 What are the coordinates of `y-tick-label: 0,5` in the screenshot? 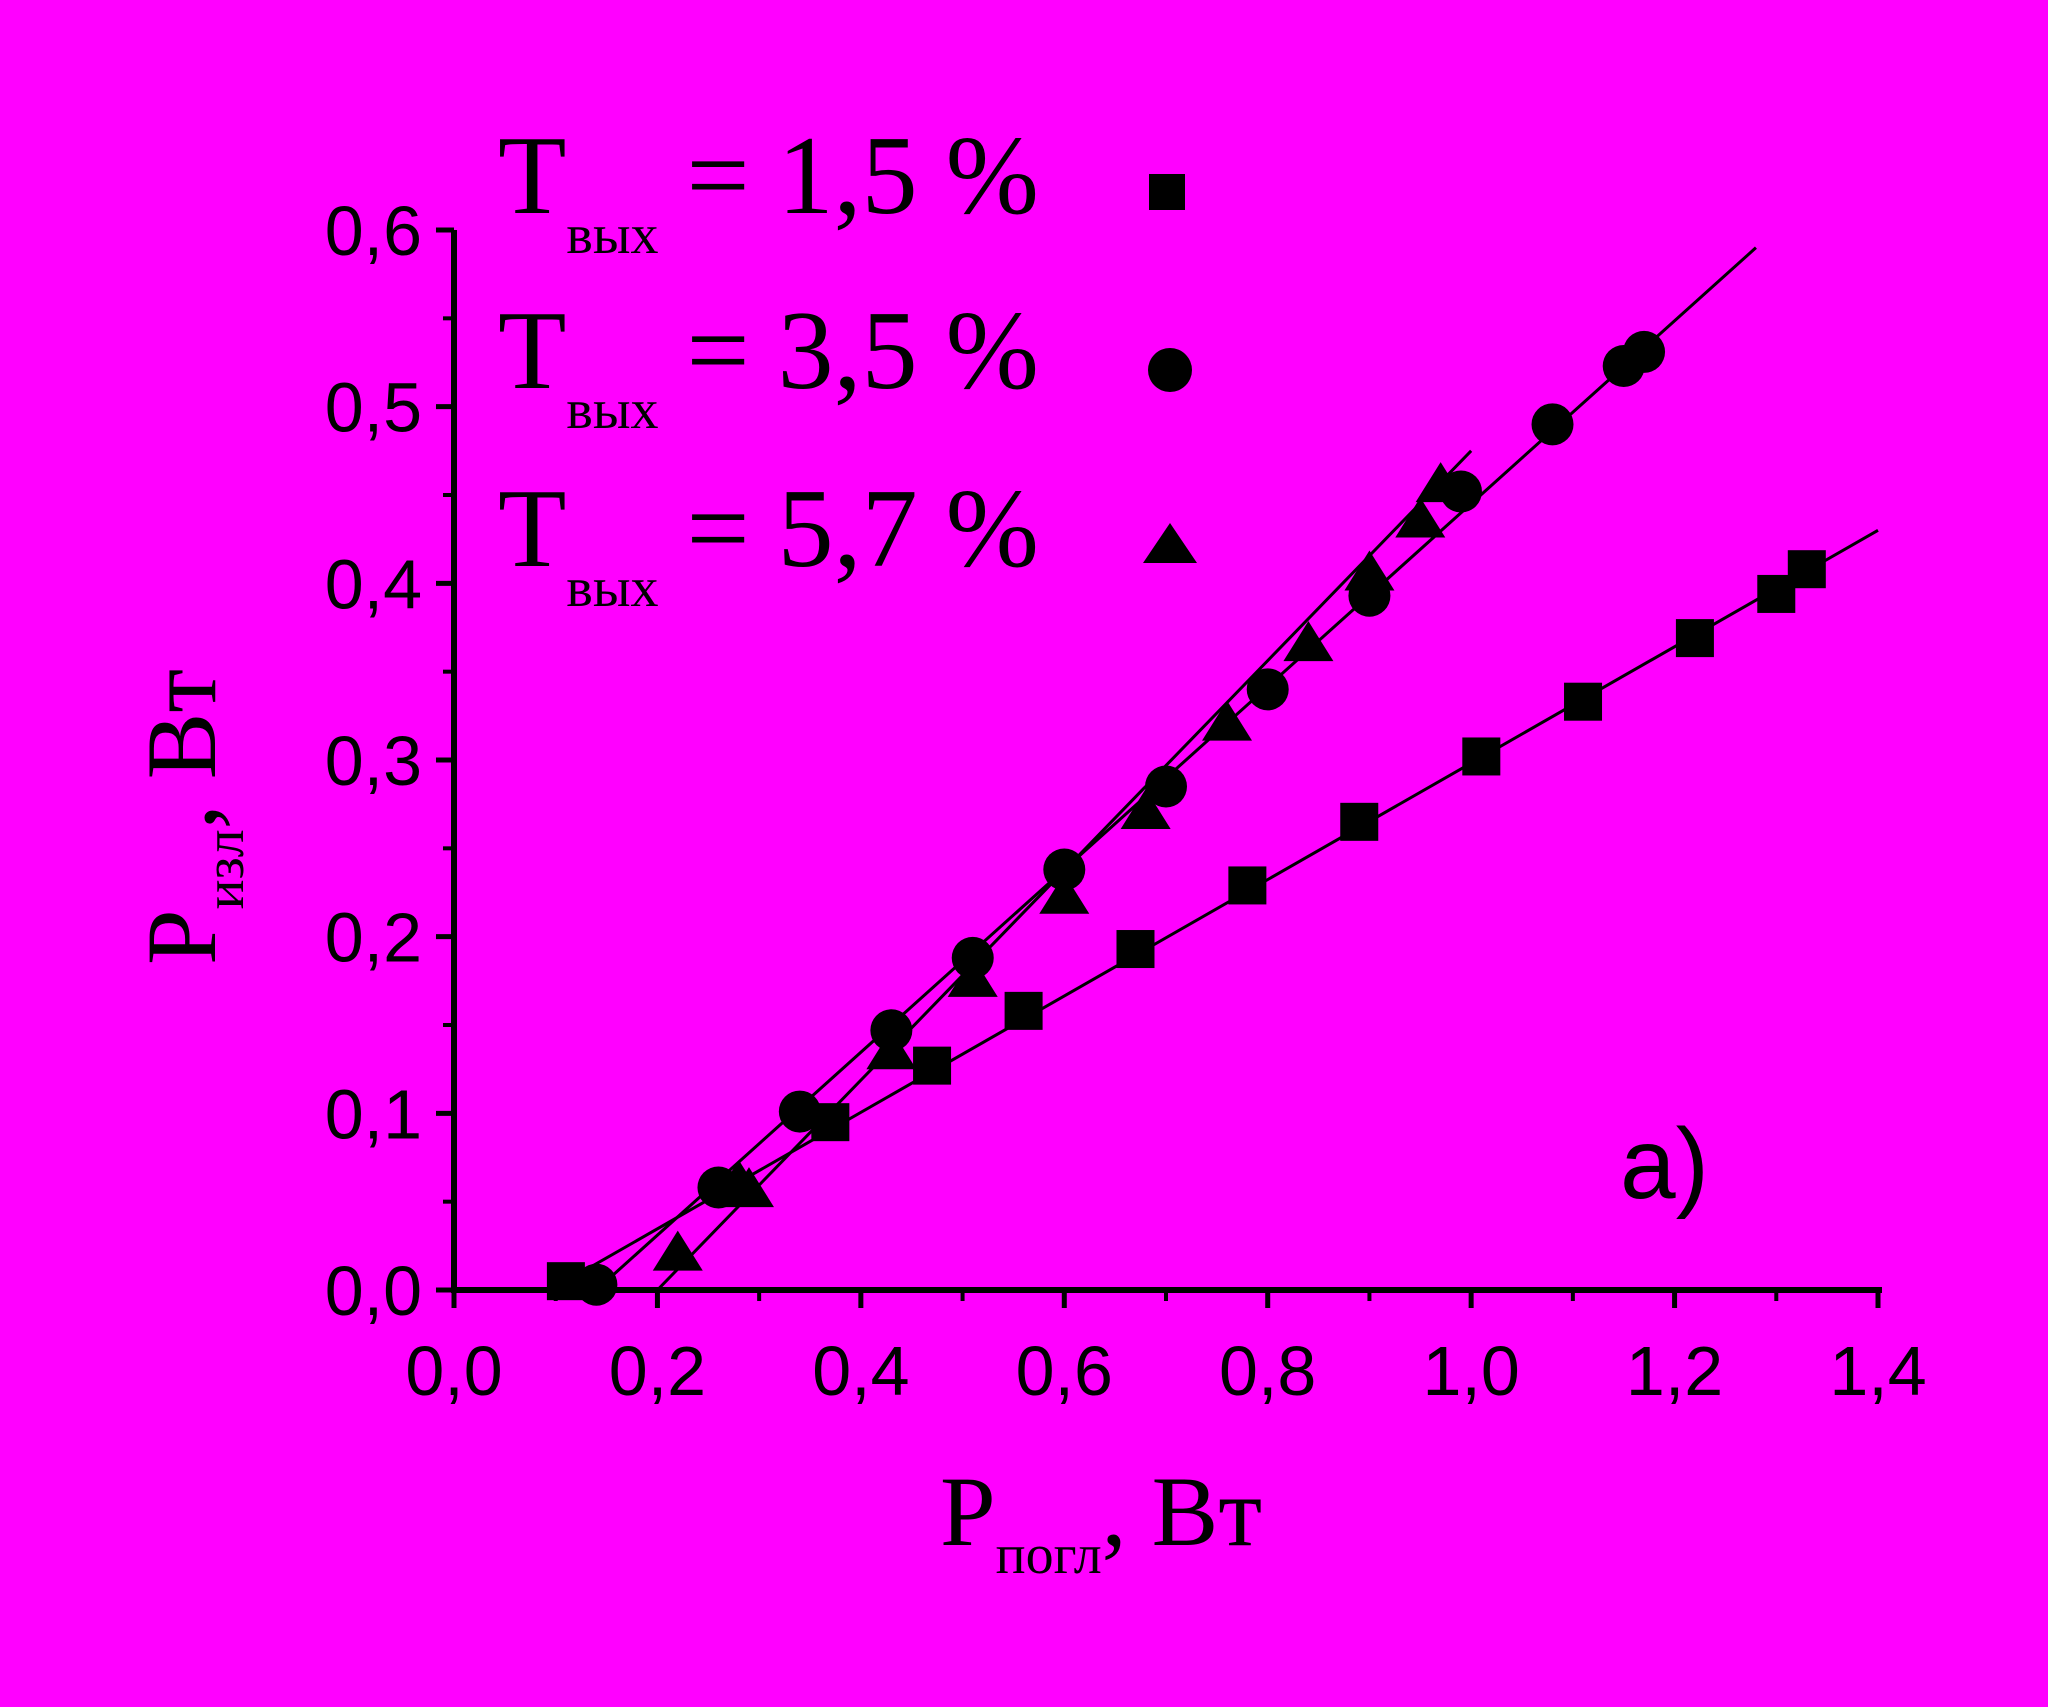 It's located at (373, 408).